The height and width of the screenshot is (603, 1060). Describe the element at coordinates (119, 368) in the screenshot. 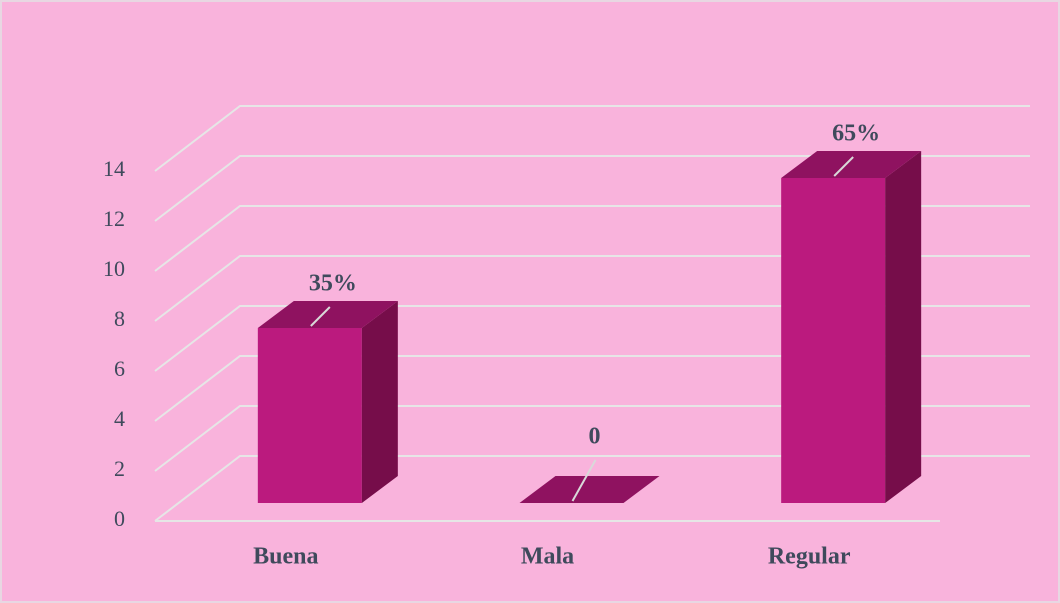

I see `y-tick-label: 6` at that location.